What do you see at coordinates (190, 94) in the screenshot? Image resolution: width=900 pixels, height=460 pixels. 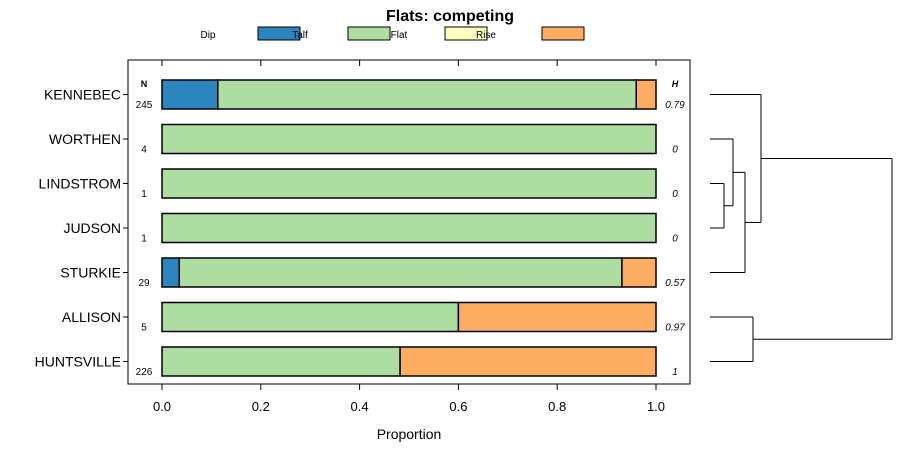 I see `bar-kennebec-dip` at bounding box center [190, 94].